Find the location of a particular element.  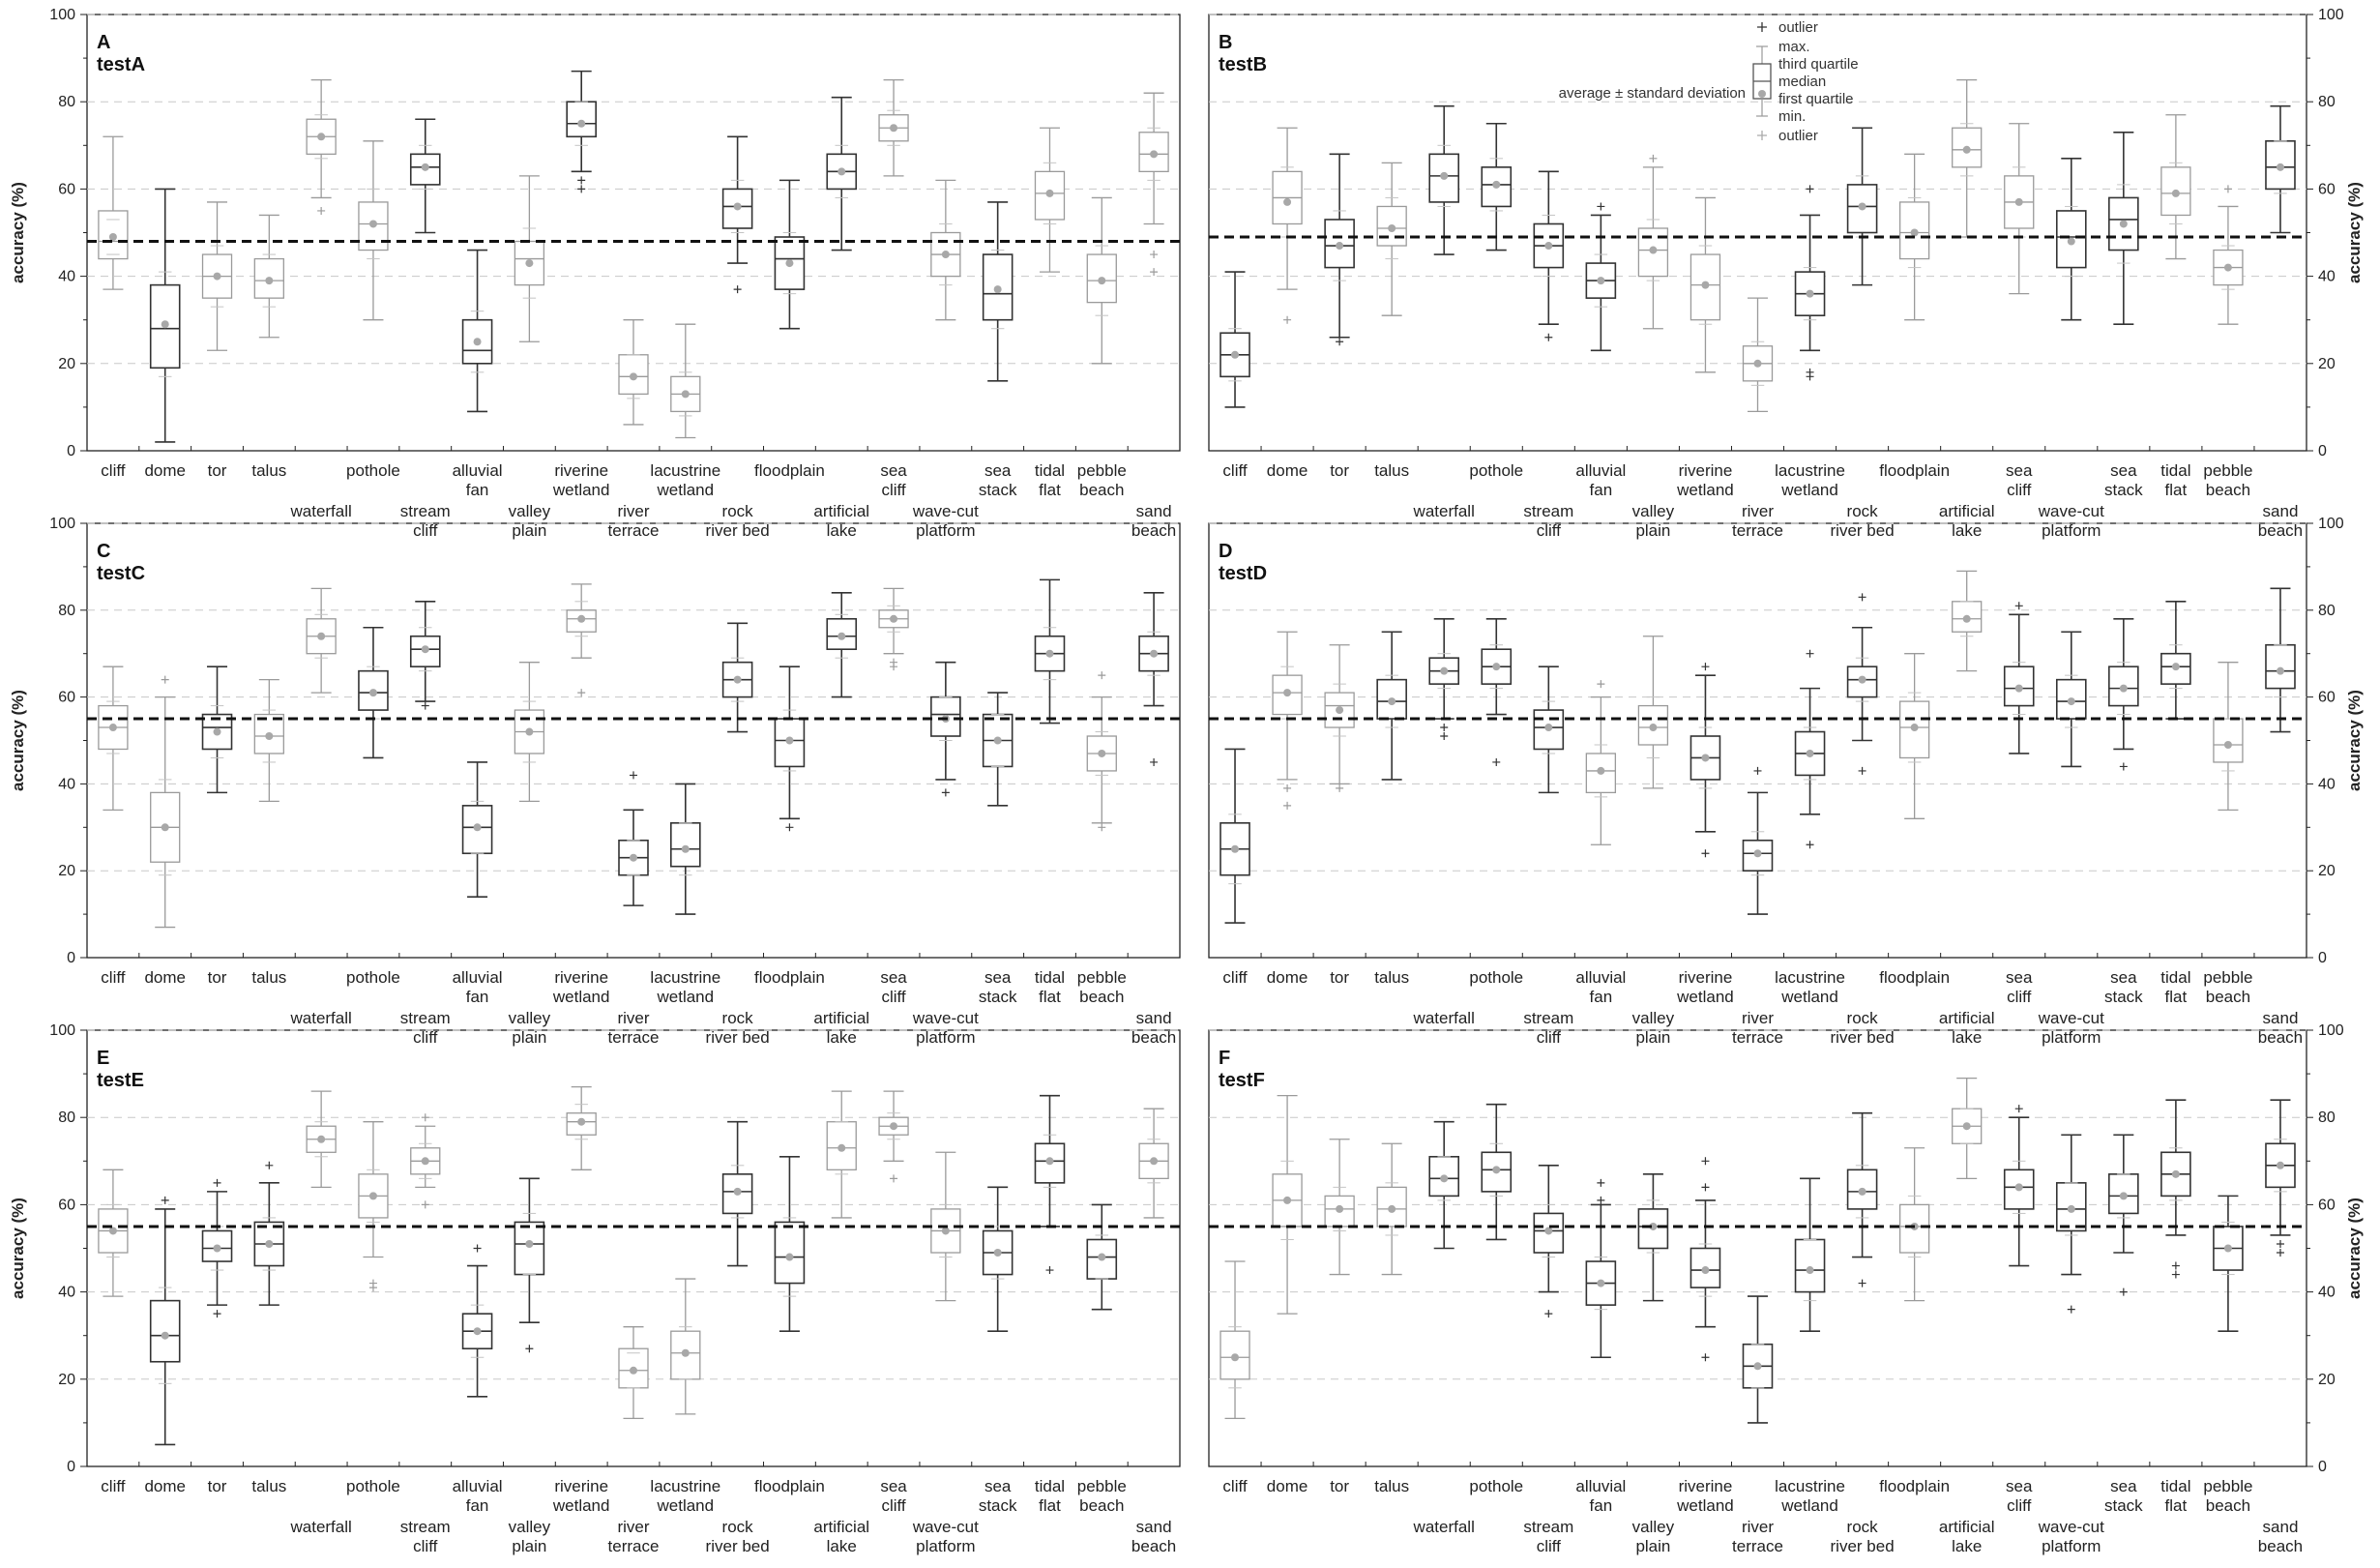

category-label: stream is located at coordinates (1548, 1527).